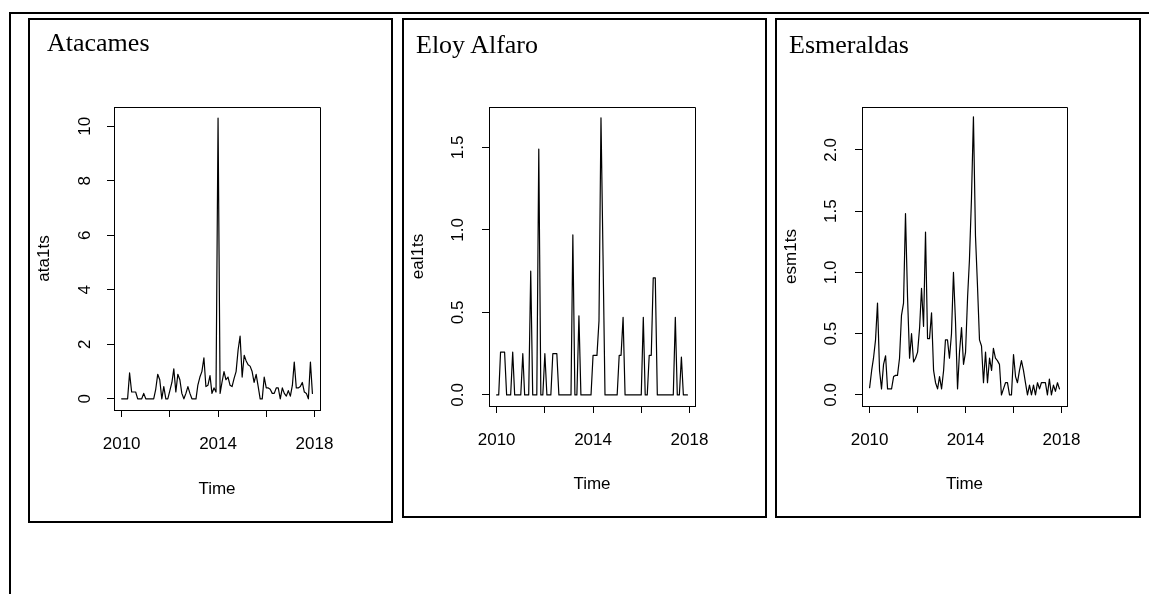  I want to click on y-axis-title: eal1ts, so click(417, 256).